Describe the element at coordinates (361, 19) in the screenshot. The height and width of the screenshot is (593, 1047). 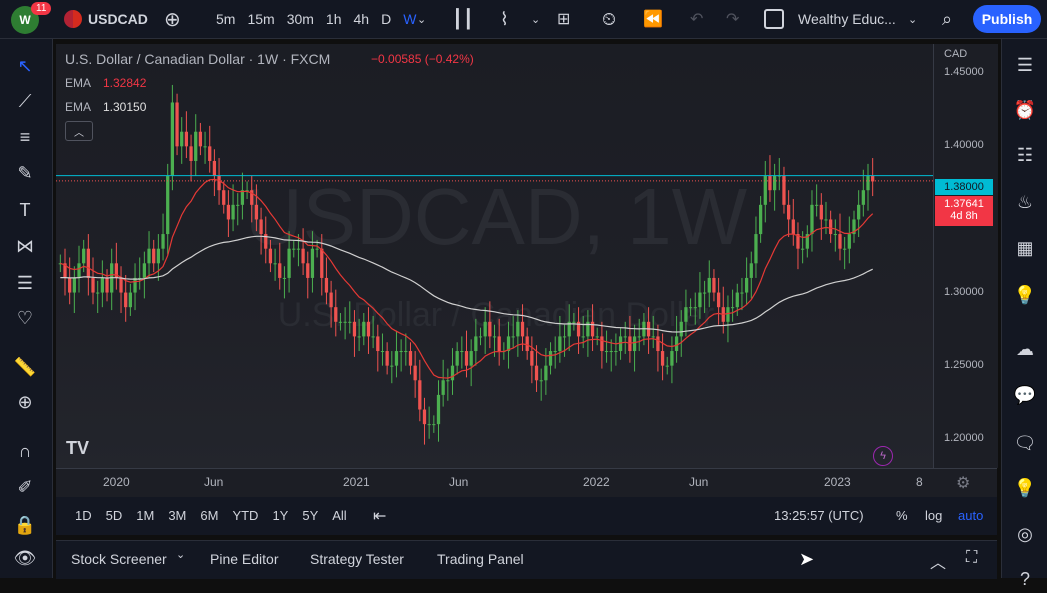
I see `interval-4h: 4h` at that location.